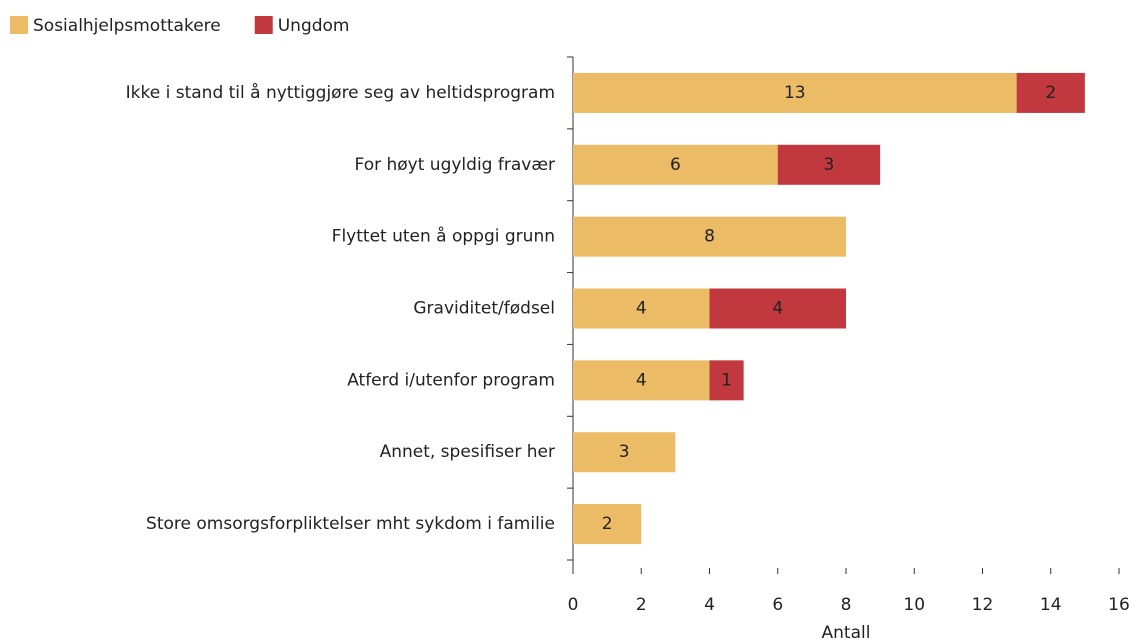  I want to click on y-tick-label: Graviditet/fødsel, so click(484, 309).